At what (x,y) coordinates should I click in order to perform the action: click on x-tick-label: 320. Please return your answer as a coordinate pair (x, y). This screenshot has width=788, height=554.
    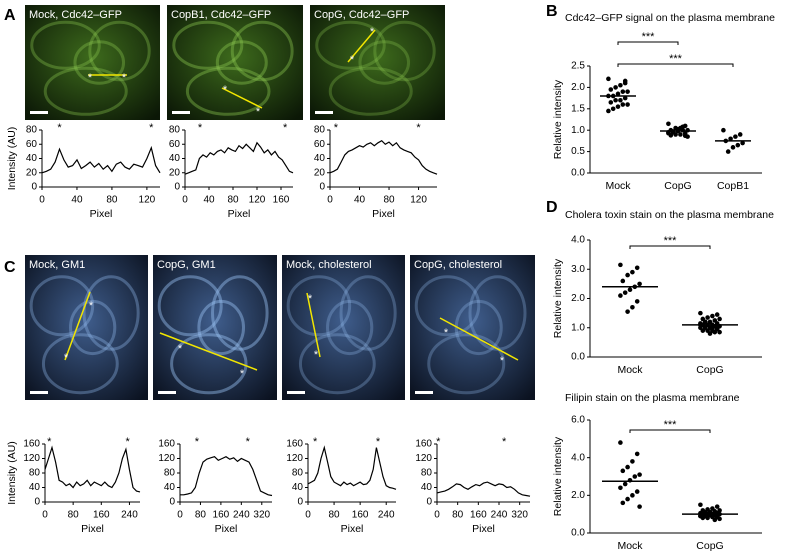
    Looking at the image, I should click on (519, 515).